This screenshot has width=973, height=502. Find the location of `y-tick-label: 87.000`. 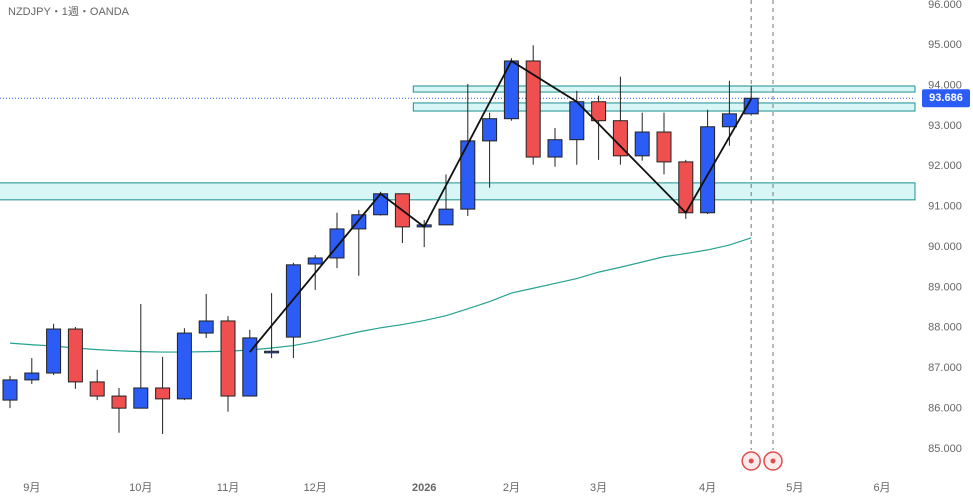

y-tick-label: 87.000 is located at coordinates (945, 368).